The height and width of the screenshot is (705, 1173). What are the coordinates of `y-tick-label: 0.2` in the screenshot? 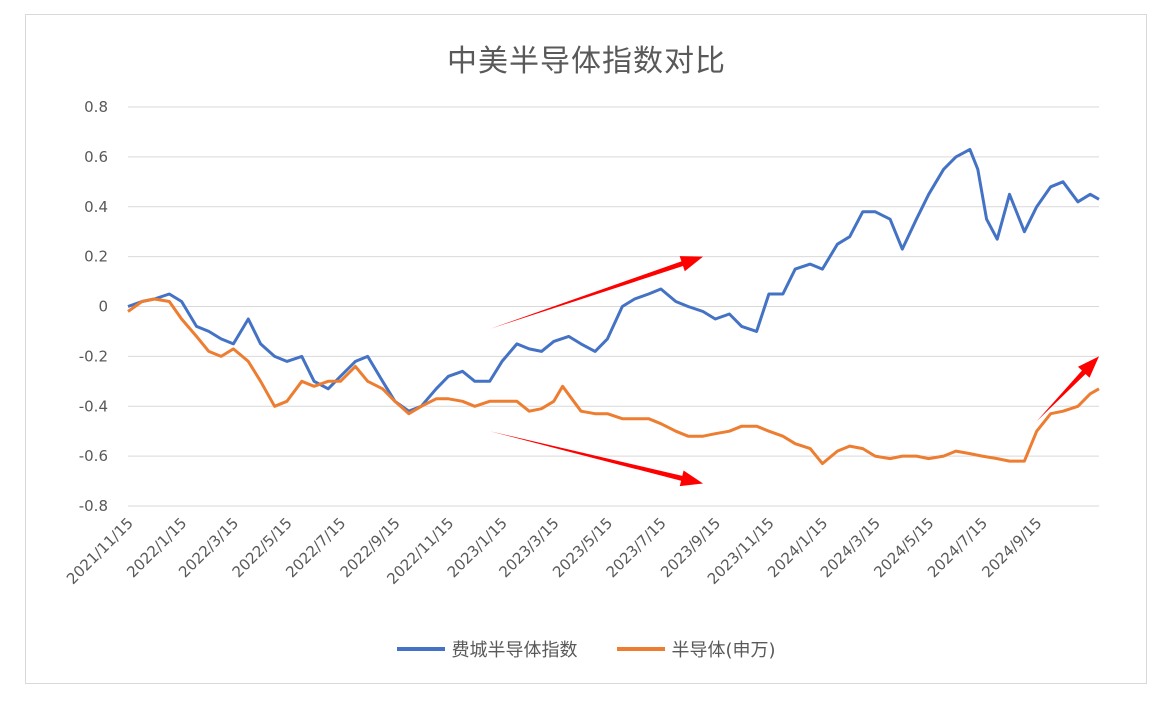 It's located at (96, 257).